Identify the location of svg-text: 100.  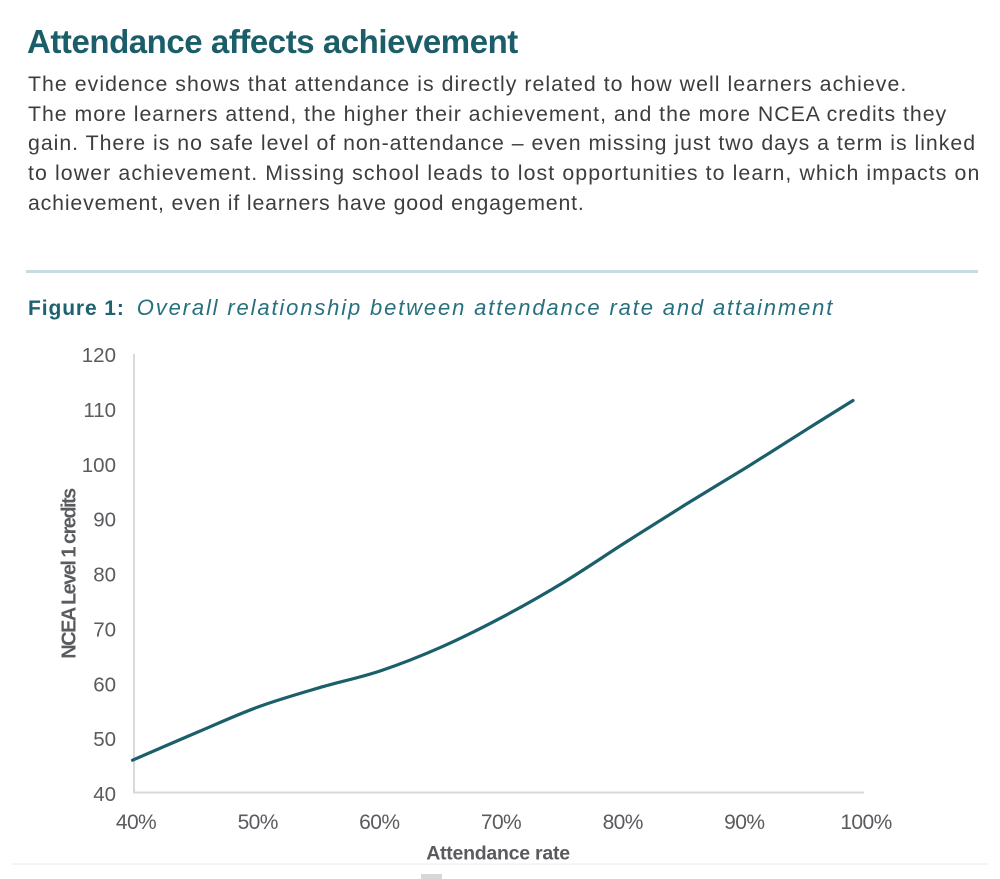
(99, 465).